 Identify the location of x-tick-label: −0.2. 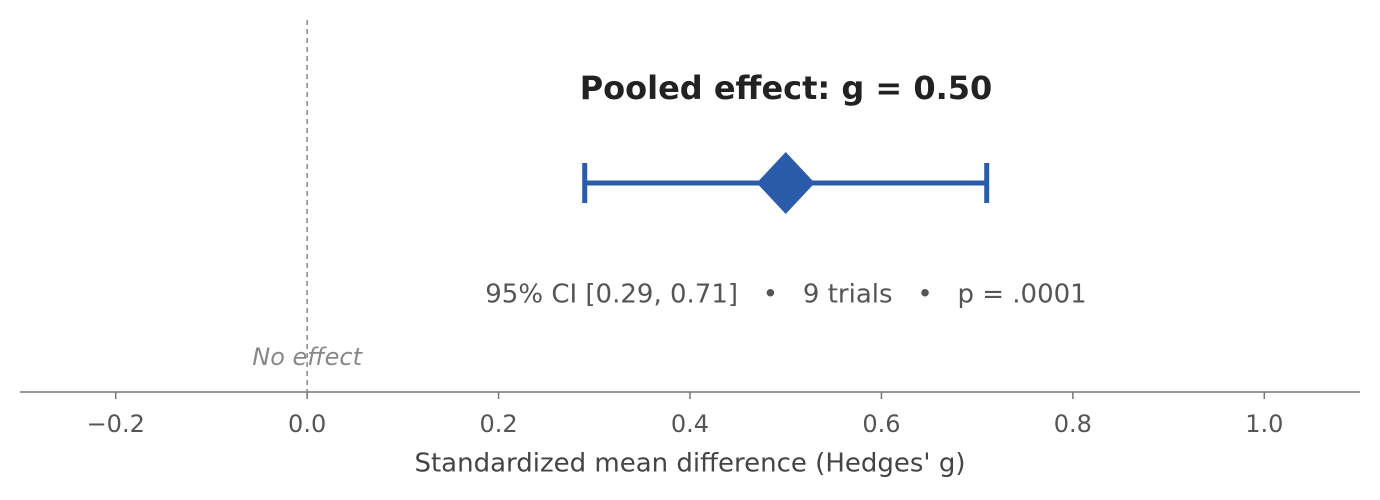
(116, 424).